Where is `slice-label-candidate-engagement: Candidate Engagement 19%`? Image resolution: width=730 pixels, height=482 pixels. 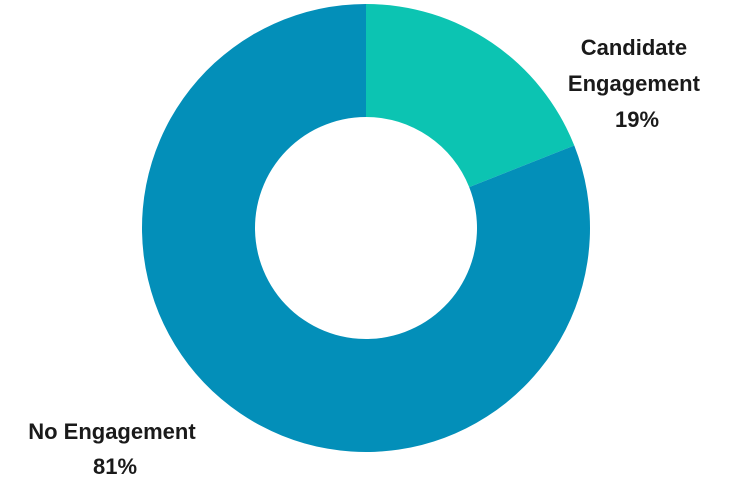 slice-label-candidate-engagement: Candidate Engagement 19% is located at coordinates (637, 83).